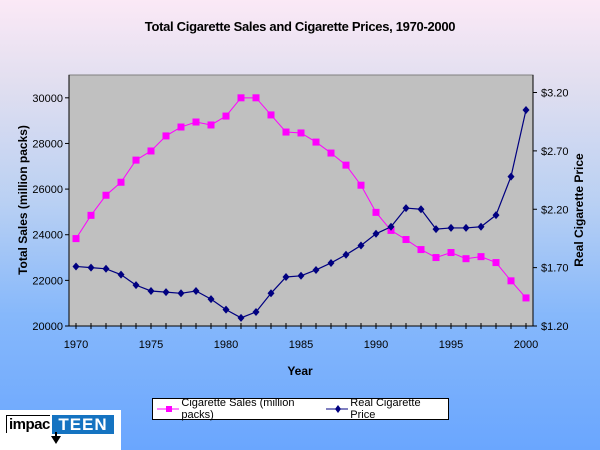  I want to click on x-axis-title: Year, so click(300, 371).